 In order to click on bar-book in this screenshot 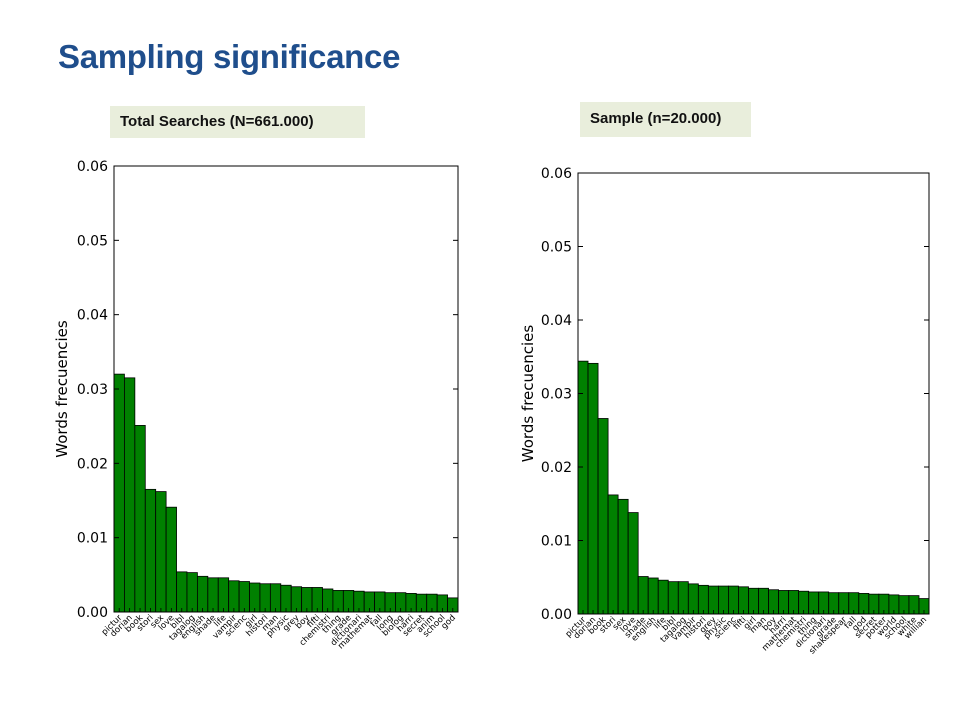, I will do `click(603, 516)`.